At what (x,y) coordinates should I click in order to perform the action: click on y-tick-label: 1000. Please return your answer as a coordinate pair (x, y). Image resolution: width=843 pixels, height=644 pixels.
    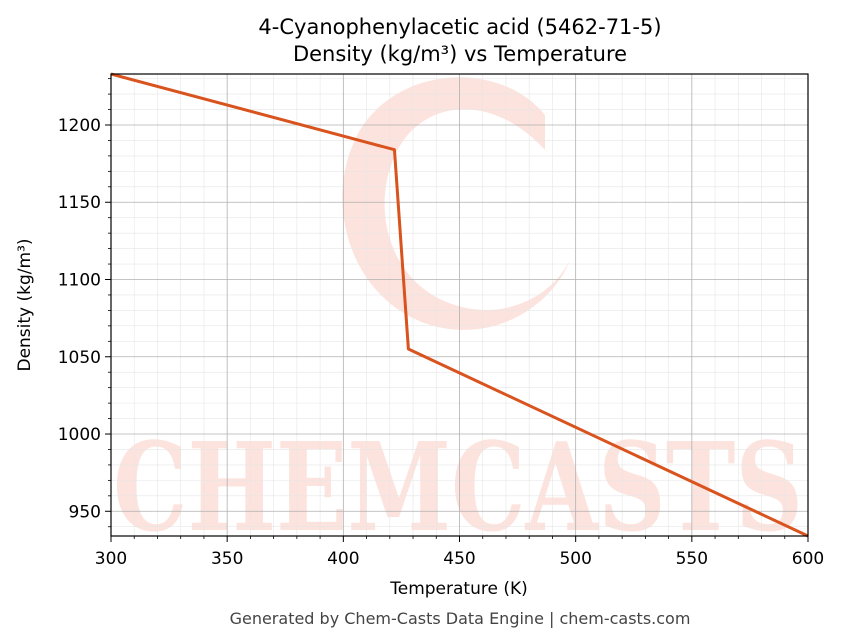
    Looking at the image, I should click on (79, 435).